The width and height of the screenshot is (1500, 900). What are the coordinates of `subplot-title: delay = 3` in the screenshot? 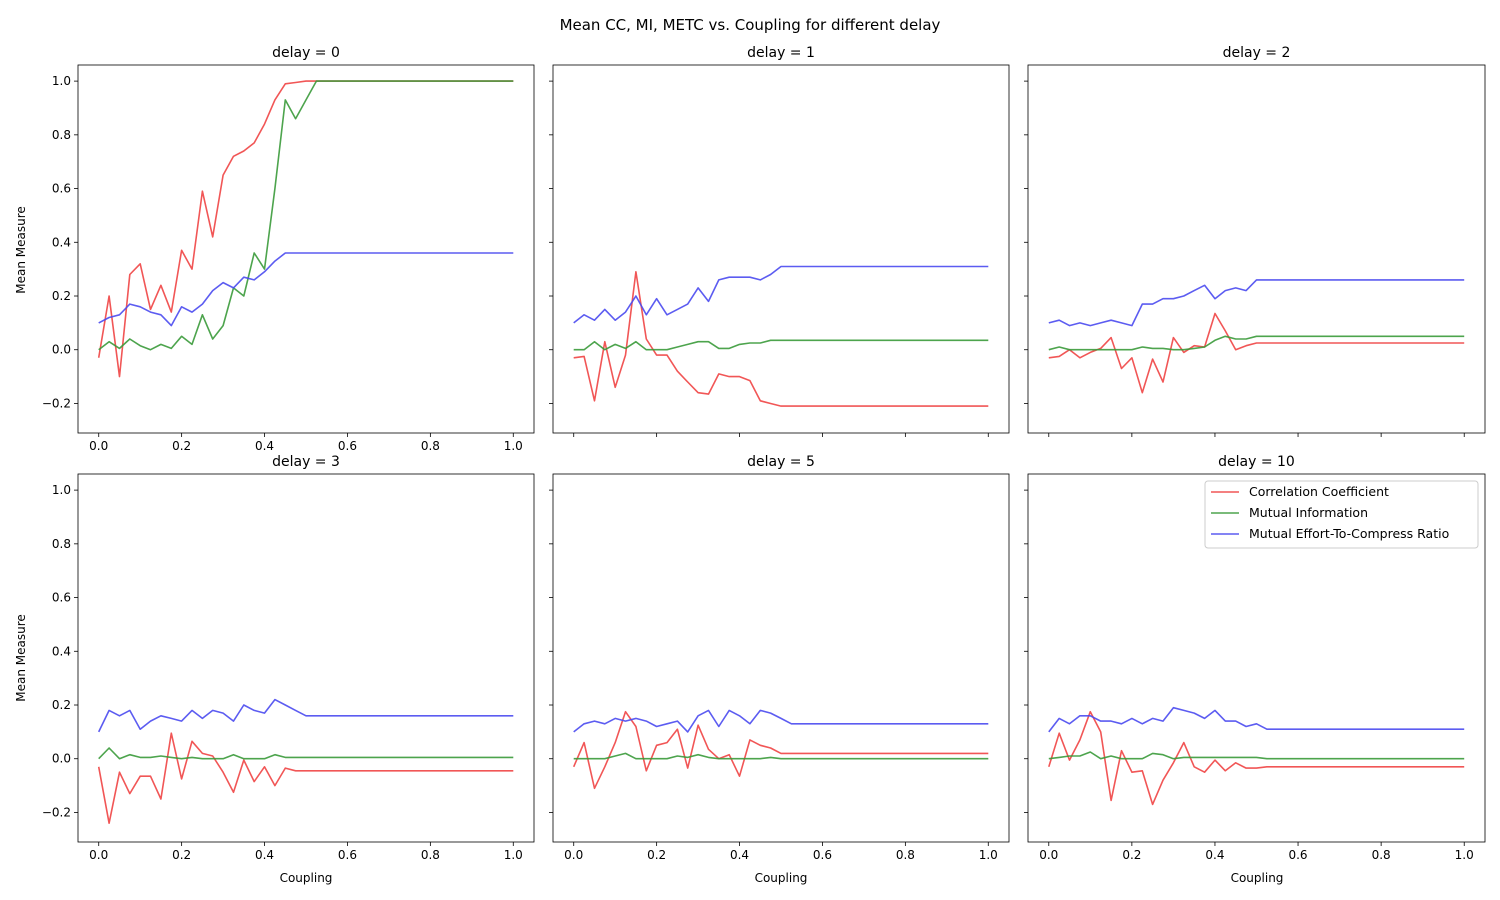 It's located at (306, 462).